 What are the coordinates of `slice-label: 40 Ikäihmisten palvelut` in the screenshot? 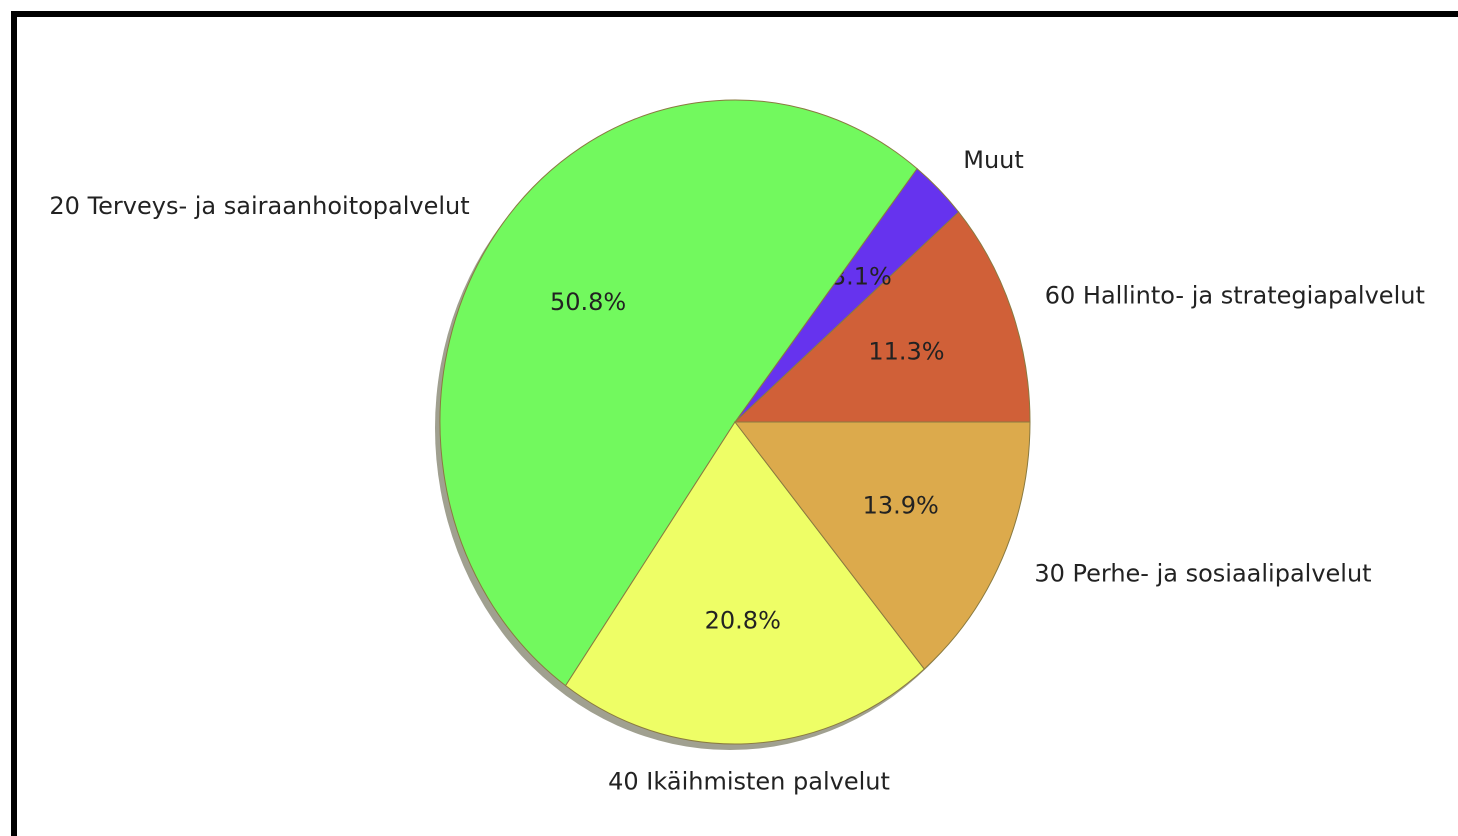 It's located at (749, 781).